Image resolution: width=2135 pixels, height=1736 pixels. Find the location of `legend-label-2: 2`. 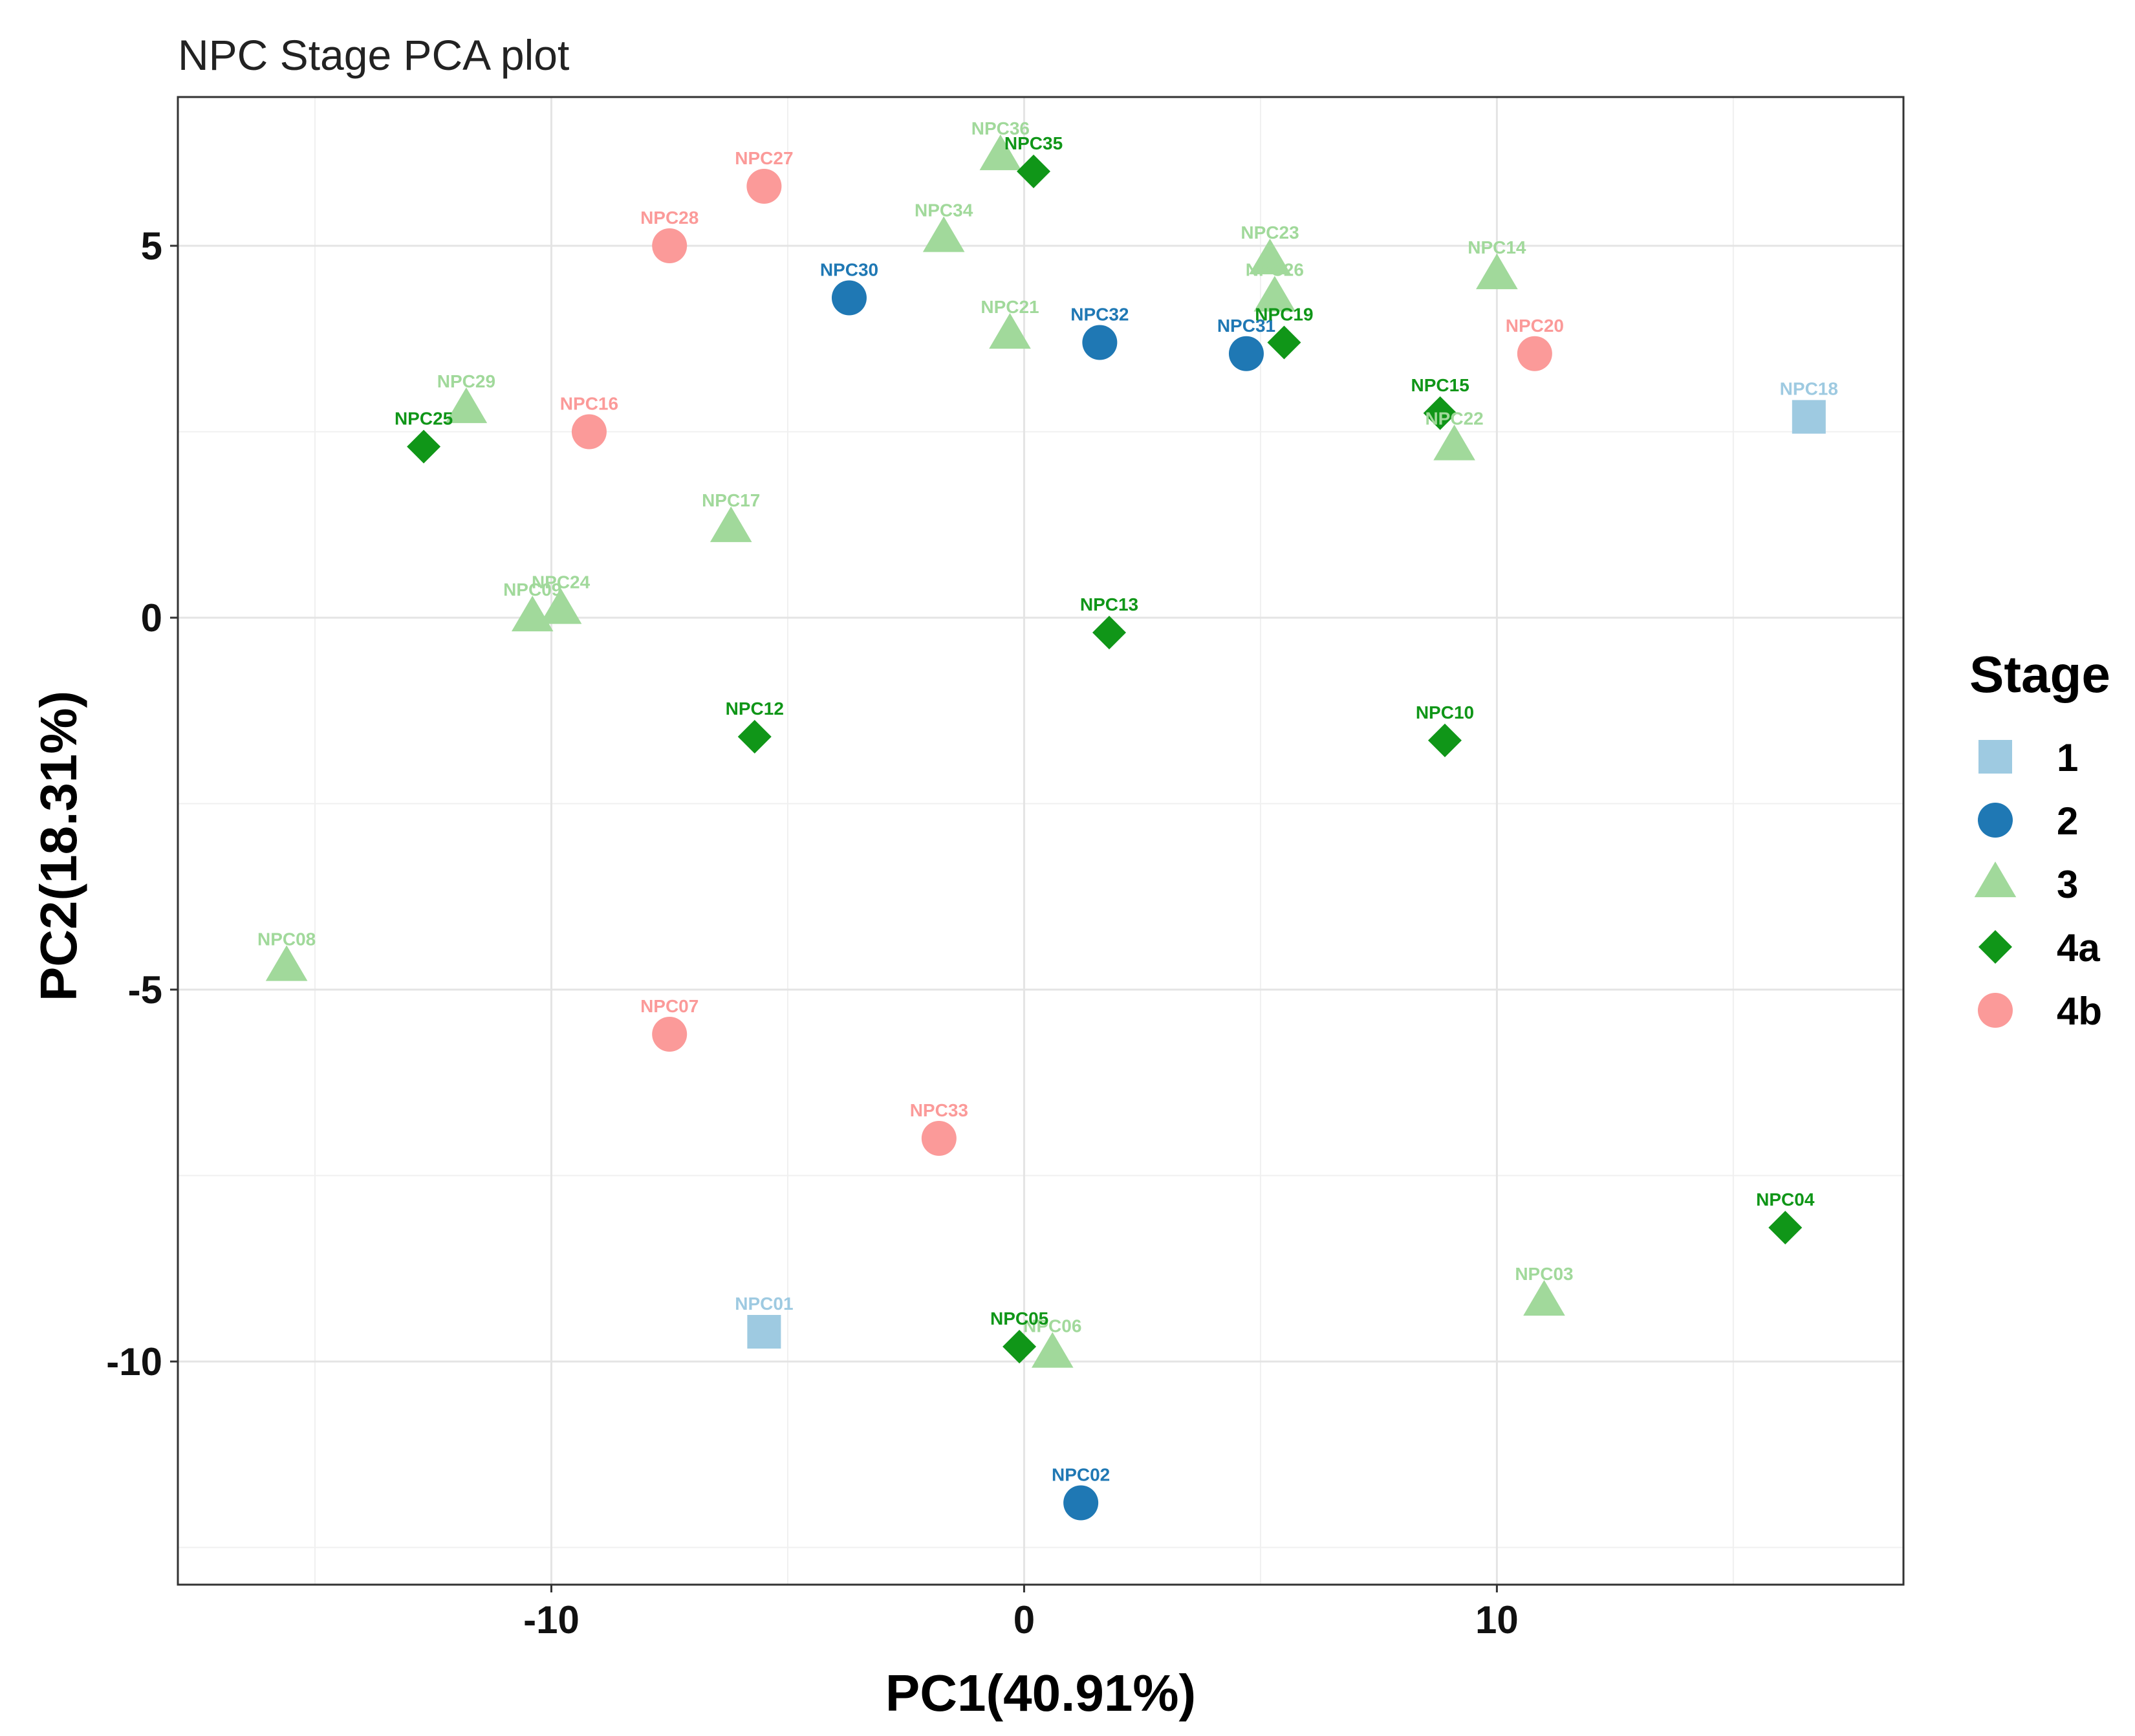

legend-label-2: 2 is located at coordinates (2068, 821).